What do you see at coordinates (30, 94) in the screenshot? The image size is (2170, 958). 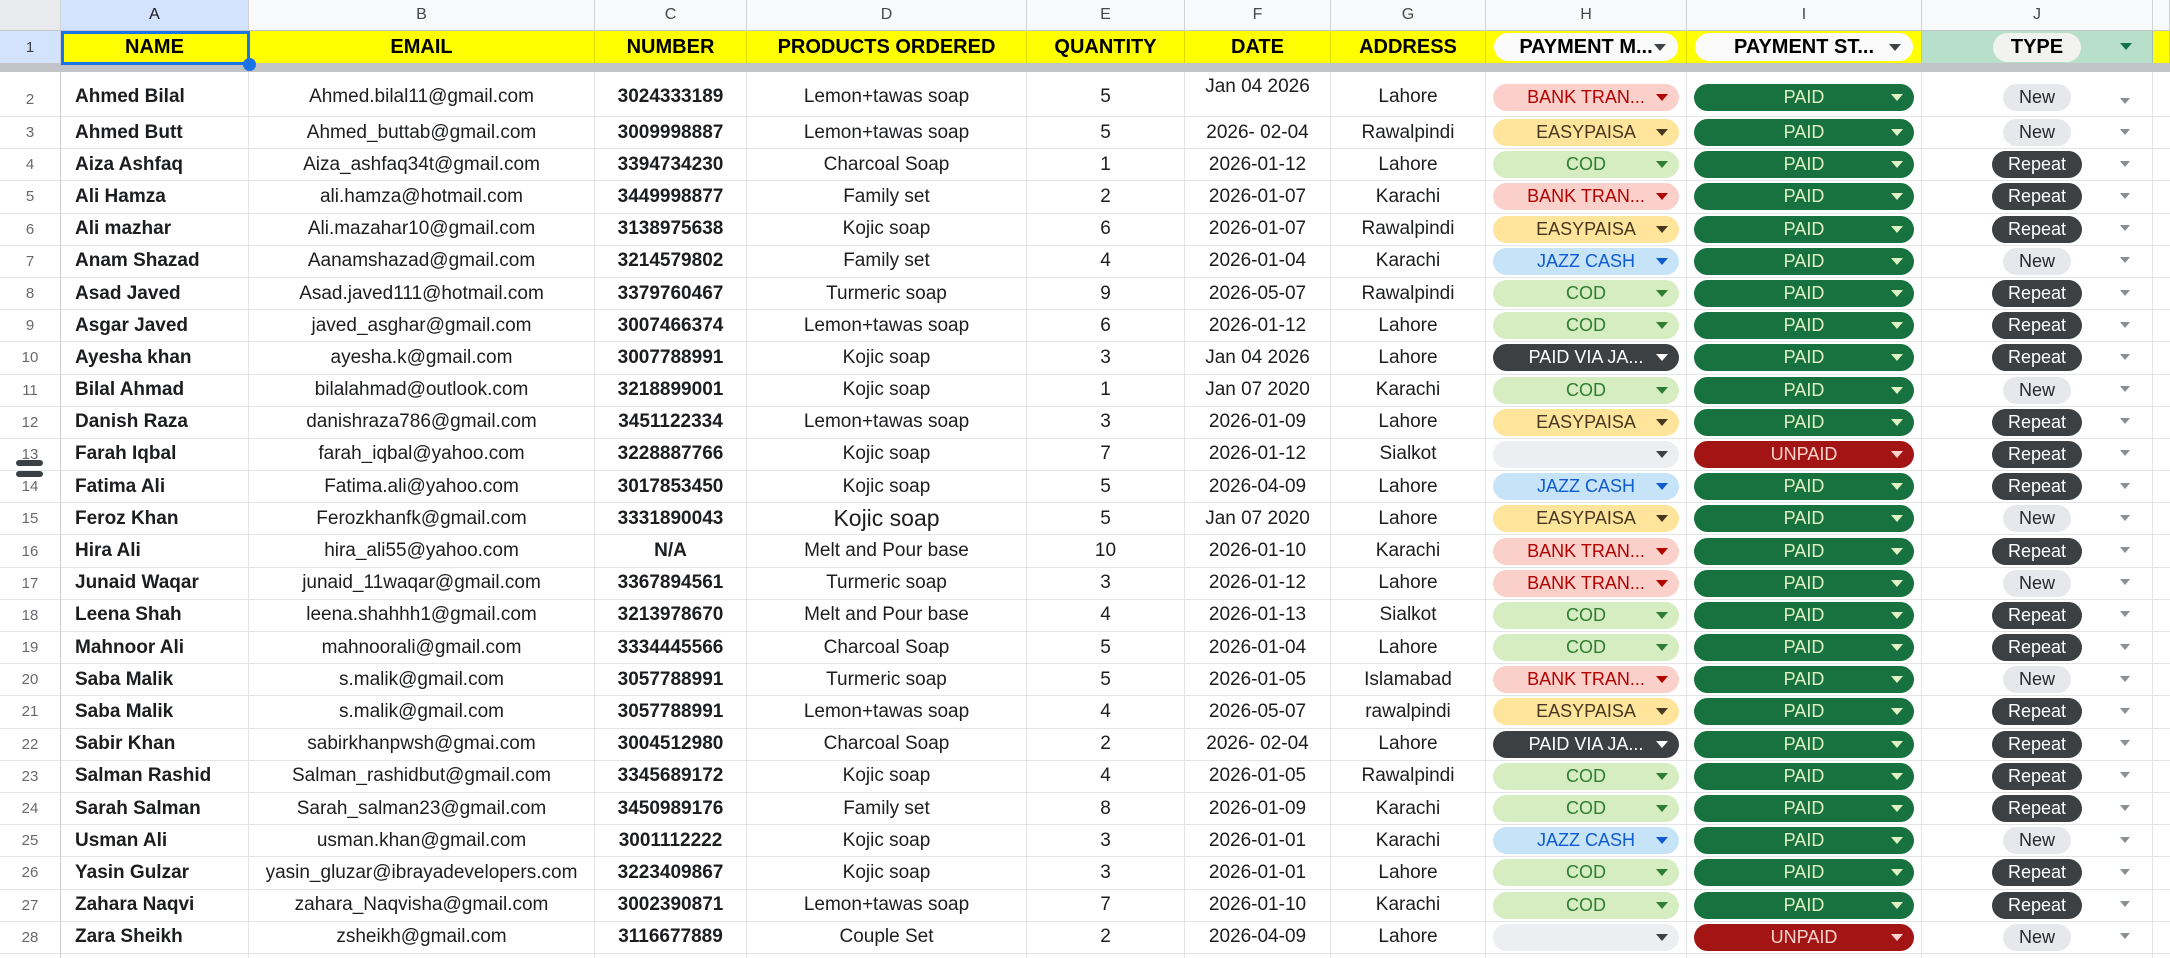 I see `row-number: 2` at bounding box center [30, 94].